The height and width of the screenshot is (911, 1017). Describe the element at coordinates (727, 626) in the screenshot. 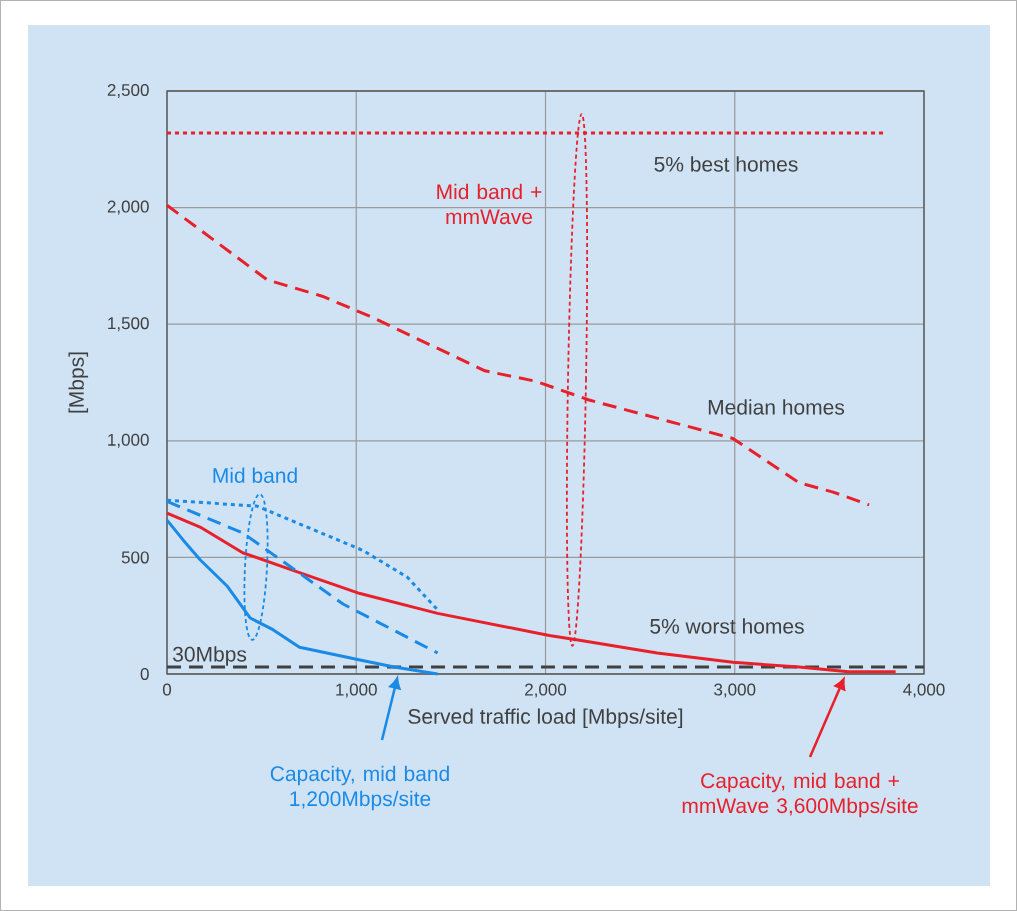

I see `annotation: 5% worst homes` at that location.